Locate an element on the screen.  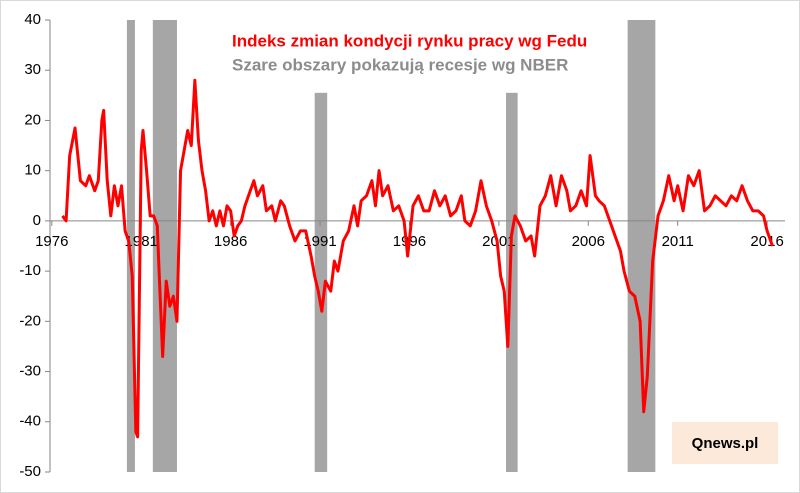
x-tick-label: 2011 is located at coordinates (678, 241).